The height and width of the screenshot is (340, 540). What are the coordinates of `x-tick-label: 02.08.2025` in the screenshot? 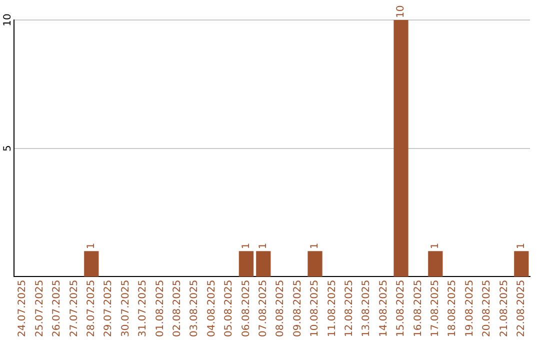 It's located at (177, 309).